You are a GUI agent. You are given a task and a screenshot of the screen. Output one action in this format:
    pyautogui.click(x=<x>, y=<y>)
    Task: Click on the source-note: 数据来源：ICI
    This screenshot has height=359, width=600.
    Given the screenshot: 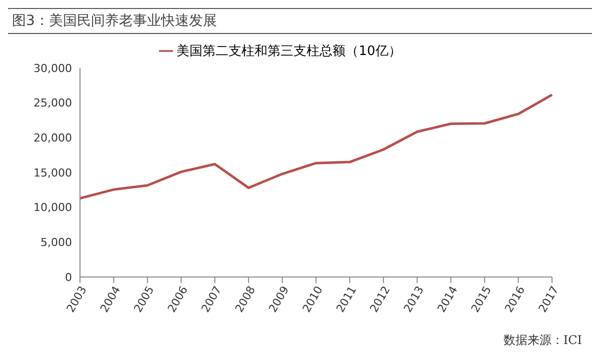 What is the action you would take?
    pyautogui.click(x=542, y=340)
    